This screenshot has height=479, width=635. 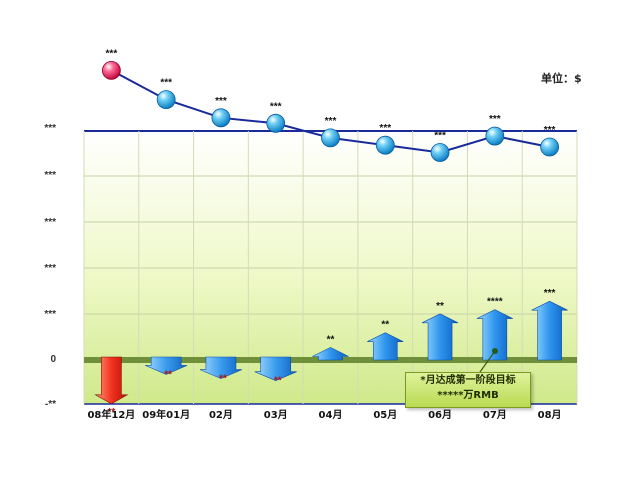 What do you see at coordinates (468, 395) in the screenshot?
I see `callout-line-2: *****万RMB` at bounding box center [468, 395].